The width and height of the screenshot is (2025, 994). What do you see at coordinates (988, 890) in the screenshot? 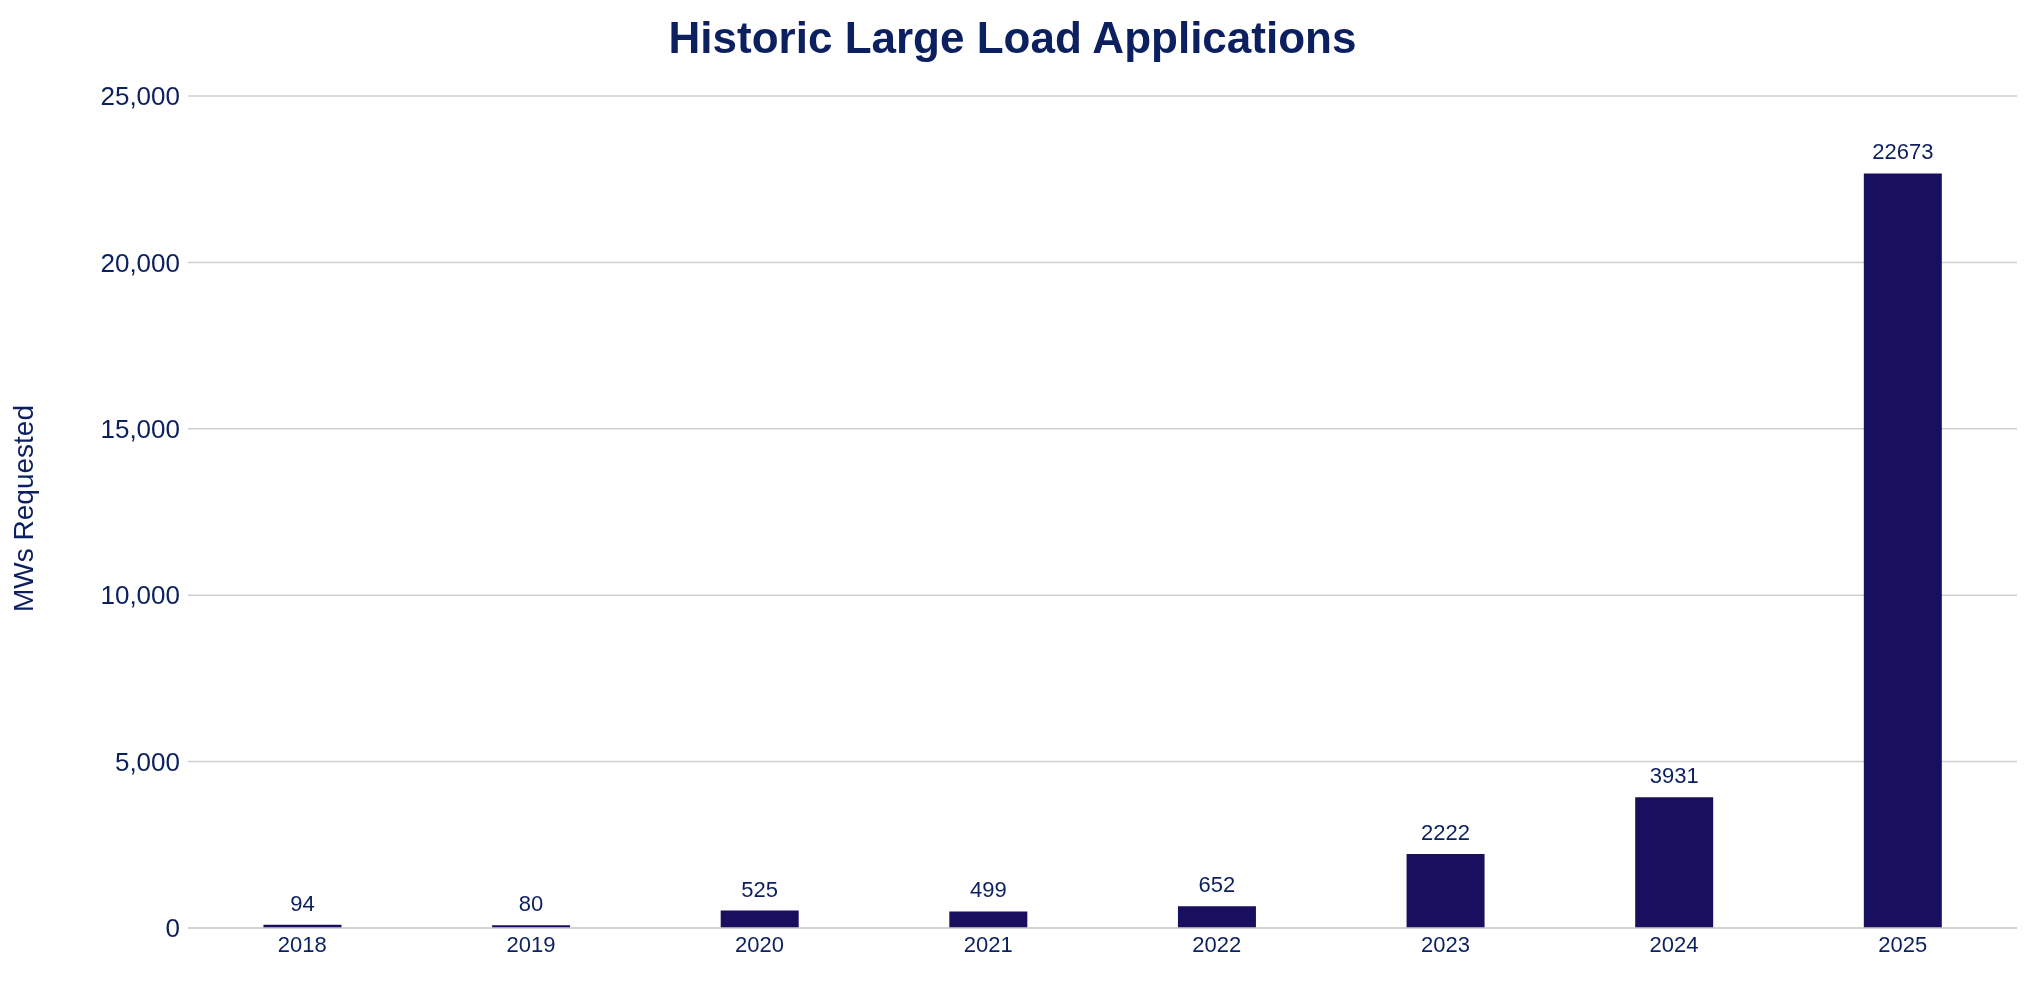
I see `data-label: 499` at bounding box center [988, 890].